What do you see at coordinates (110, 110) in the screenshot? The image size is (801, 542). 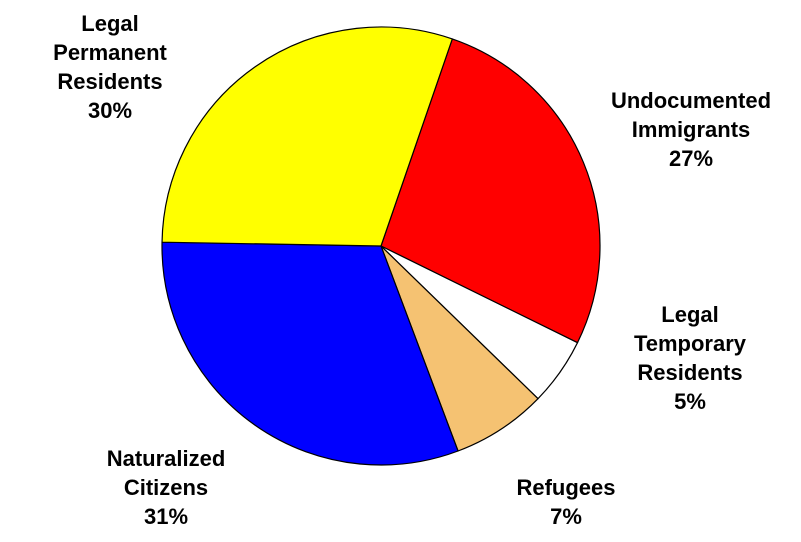 I see `slice-percent: 30%` at bounding box center [110, 110].